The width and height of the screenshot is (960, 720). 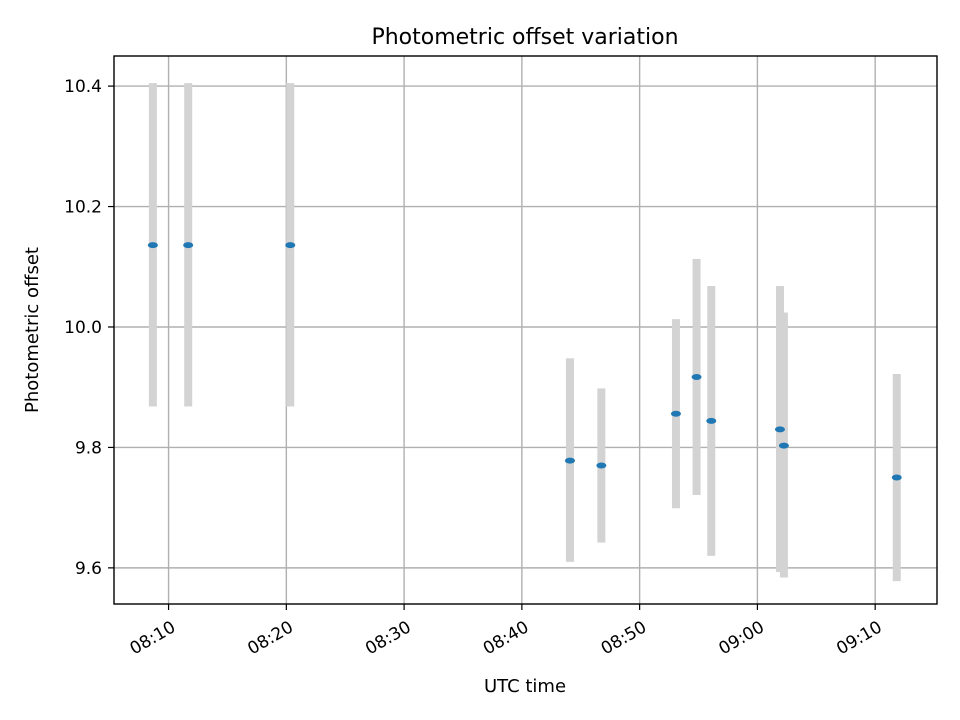 What do you see at coordinates (741, 638) in the screenshot?
I see `x-tick-label: 09:00` at bounding box center [741, 638].